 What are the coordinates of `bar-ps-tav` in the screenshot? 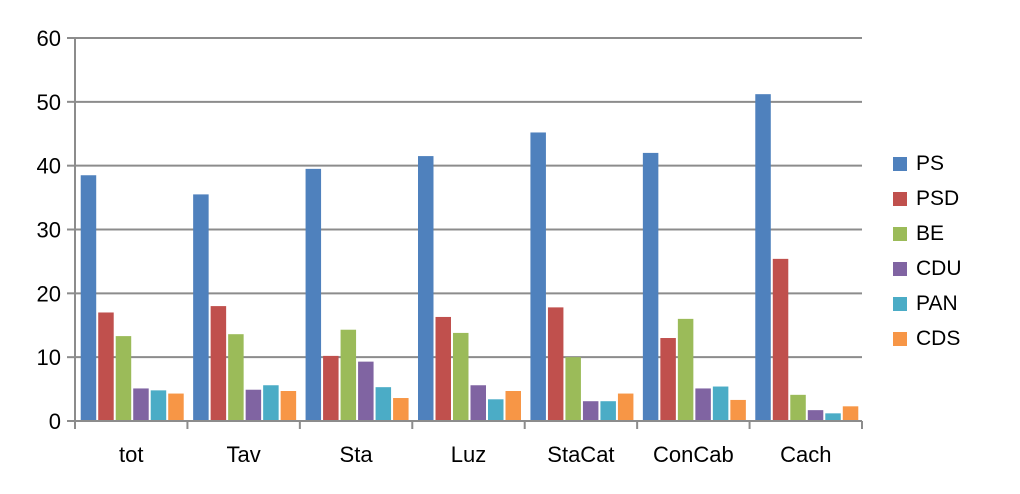 It's located at (201, 307).